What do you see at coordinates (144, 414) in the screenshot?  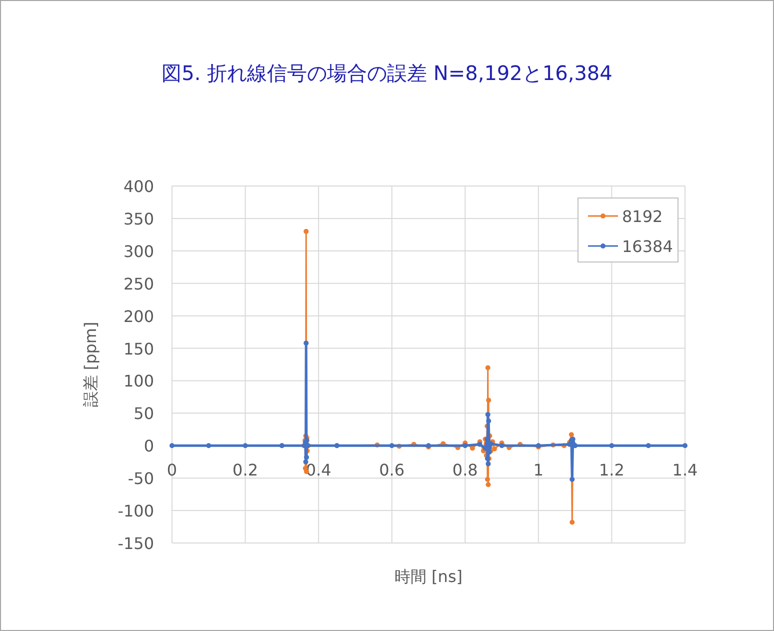 I see `y-tick-label: 50` at bounding box center [144, 414].